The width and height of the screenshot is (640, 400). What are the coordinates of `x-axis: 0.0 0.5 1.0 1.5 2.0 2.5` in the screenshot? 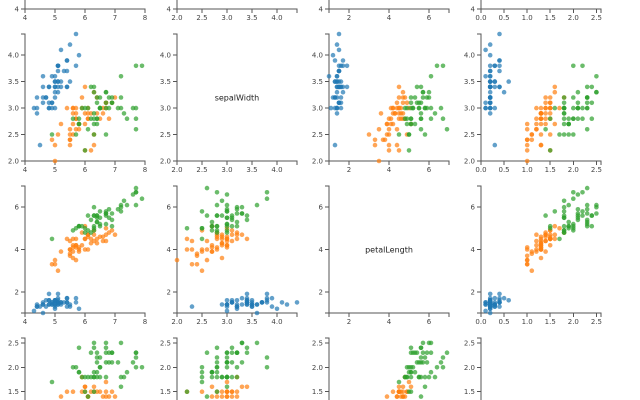 It's located at (538, 167).